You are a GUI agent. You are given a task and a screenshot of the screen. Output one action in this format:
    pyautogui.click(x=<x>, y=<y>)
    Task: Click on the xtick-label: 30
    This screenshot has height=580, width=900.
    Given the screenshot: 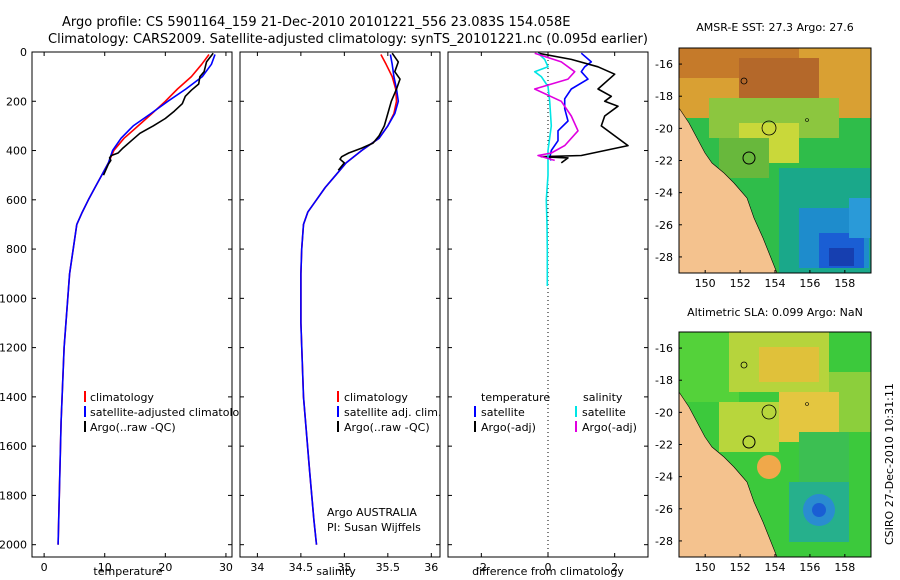 What is the action you would take?
    pyautogui.click(x=226, y=567)
    